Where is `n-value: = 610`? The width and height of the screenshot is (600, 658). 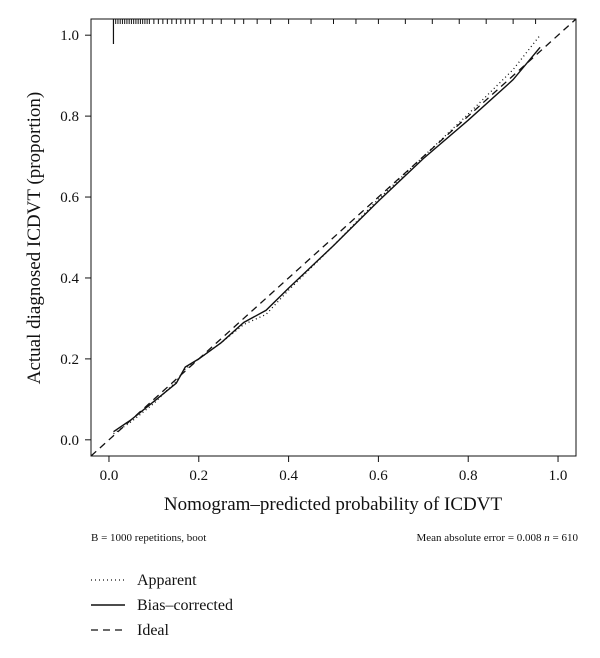
n-value: = 610 is located at coordinates (564, 538).